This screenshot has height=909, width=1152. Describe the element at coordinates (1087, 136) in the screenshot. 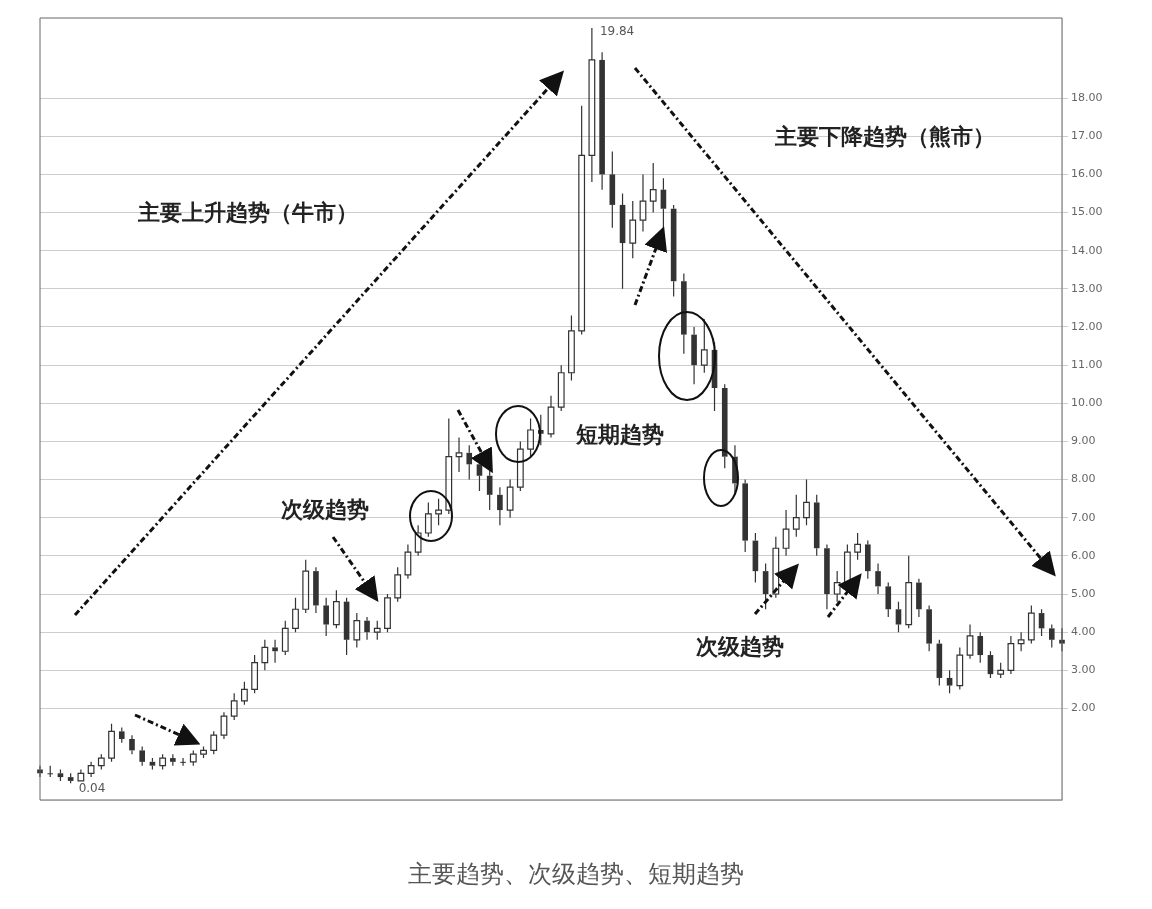

I see `y-tick-label: 17.00` at that location.